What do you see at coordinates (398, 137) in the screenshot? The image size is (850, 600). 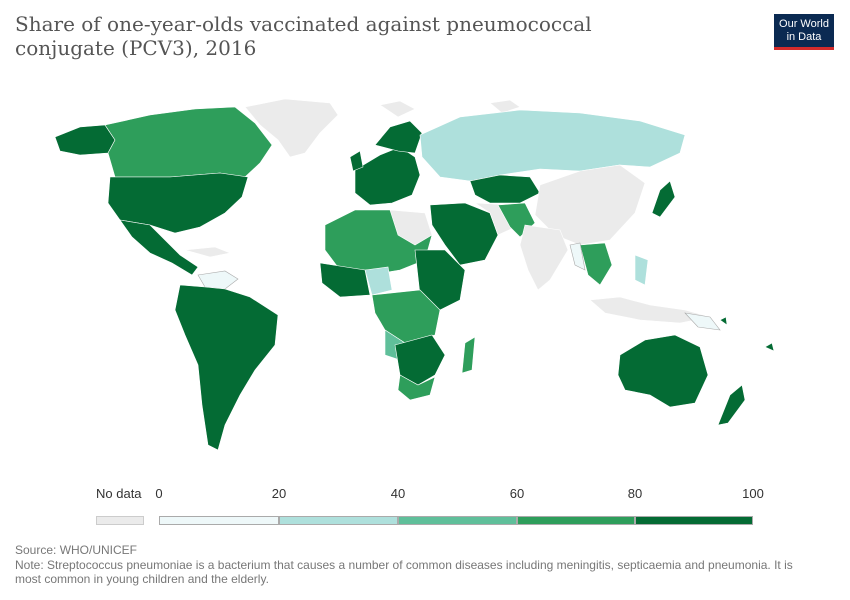 I see `region-scandinavia` at bounding box center [398, 137].